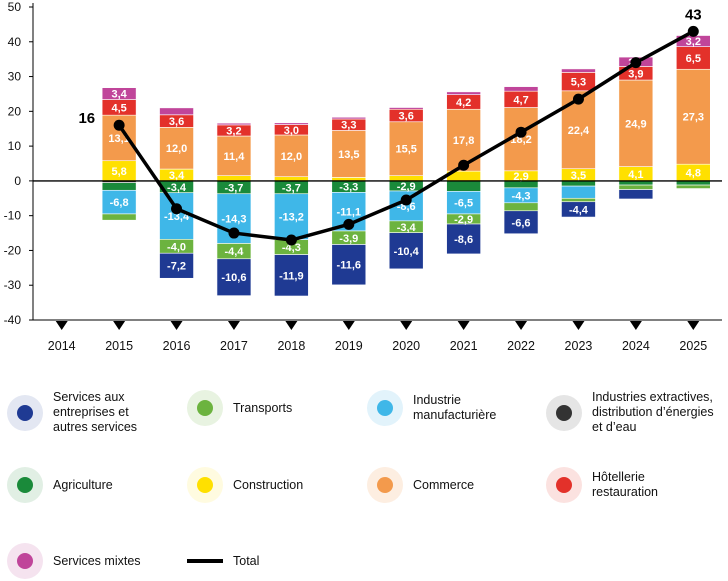 The height and width of the screenshot is (581, 728). Describe the element at coordinates (578, 176) in the screenshot. I see `bar-value-label: 3,5` at that location.